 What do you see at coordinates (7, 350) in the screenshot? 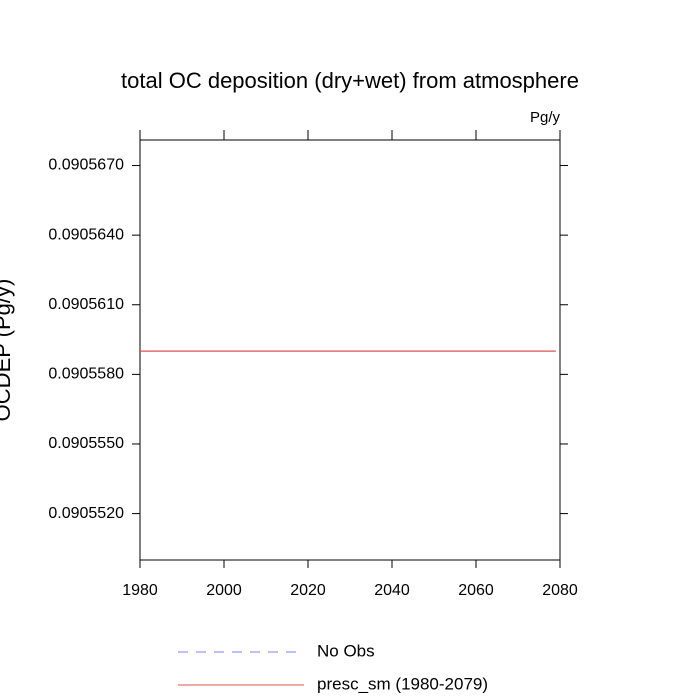
I see `y-axis-label: OCDEP (Pg/y)` at bounding box center [7, 350].